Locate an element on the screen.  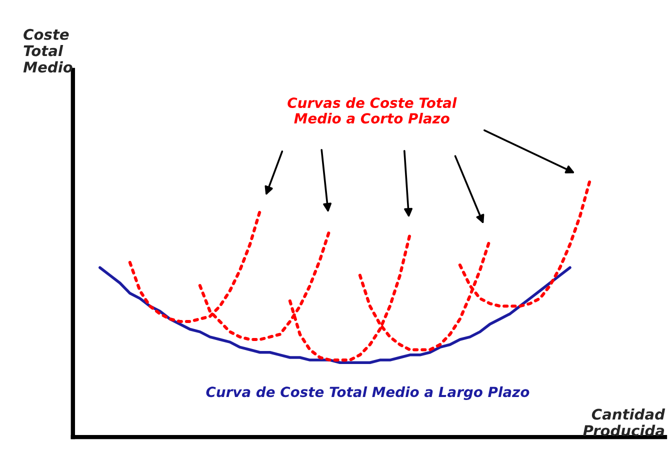
text: Curva de Coste Total Medio a Largo Plazo is located at coordinates (368, 393).